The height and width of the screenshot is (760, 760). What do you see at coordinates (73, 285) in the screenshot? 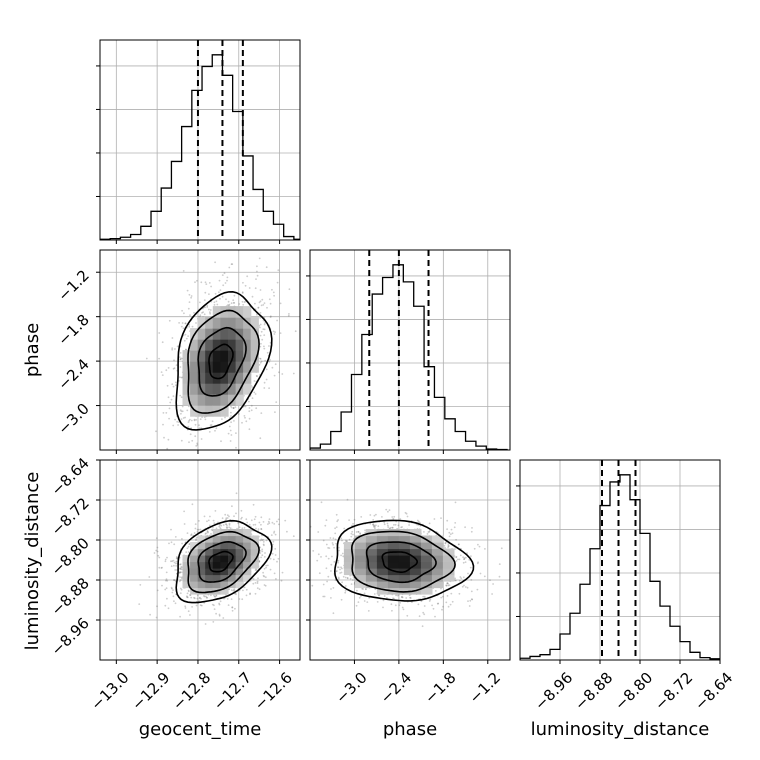
I see `ytick-label: −1.2` at bounding box center [73, 285].